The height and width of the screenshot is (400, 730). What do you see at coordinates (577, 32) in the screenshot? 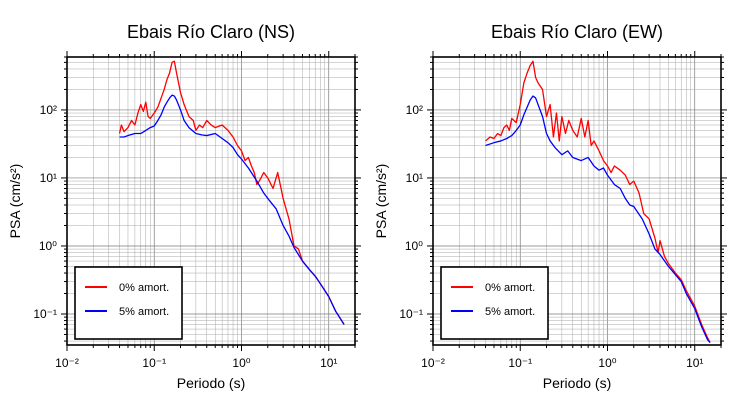
I see `chart-title: Ebais Río Claro (EW)` at bounding box center [577, 32].